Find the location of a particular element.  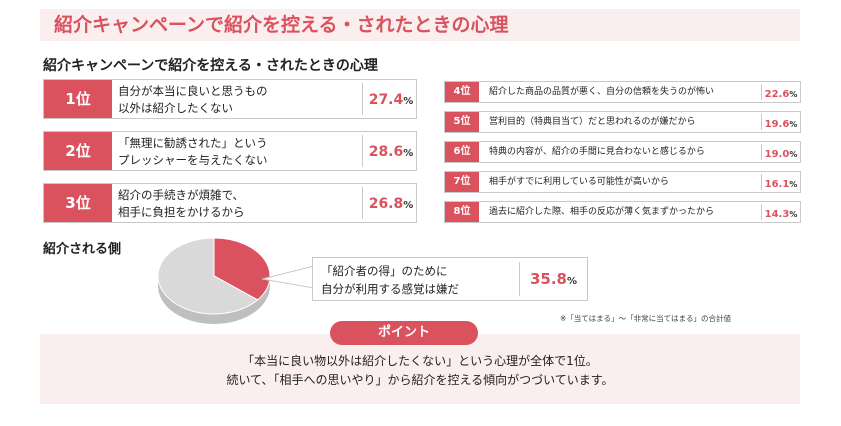

callout-pointer is located at coordinates (288, 277).